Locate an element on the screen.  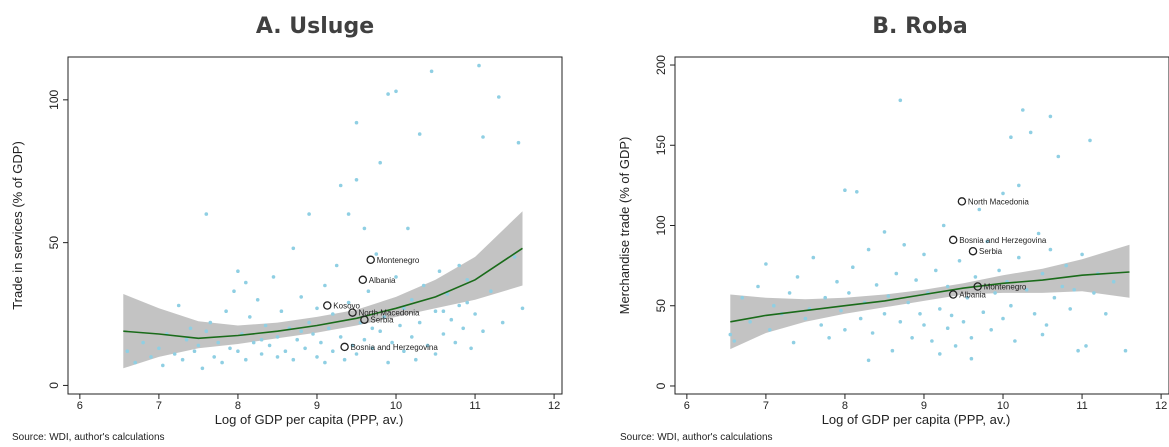
panel-a-y-tick-label: 50 is located at coordinates (54, 243).